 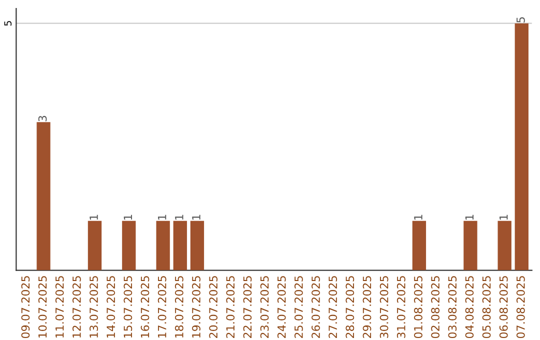 I want to click on x-tick-label: 24.07.2025, so click(x=281, y=307).